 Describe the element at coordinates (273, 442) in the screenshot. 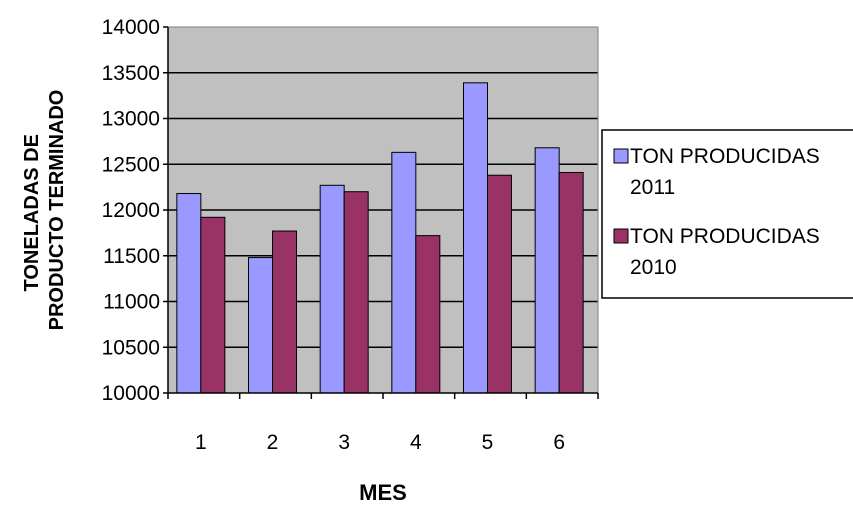

I see `x-tick-label: 2` at that location.